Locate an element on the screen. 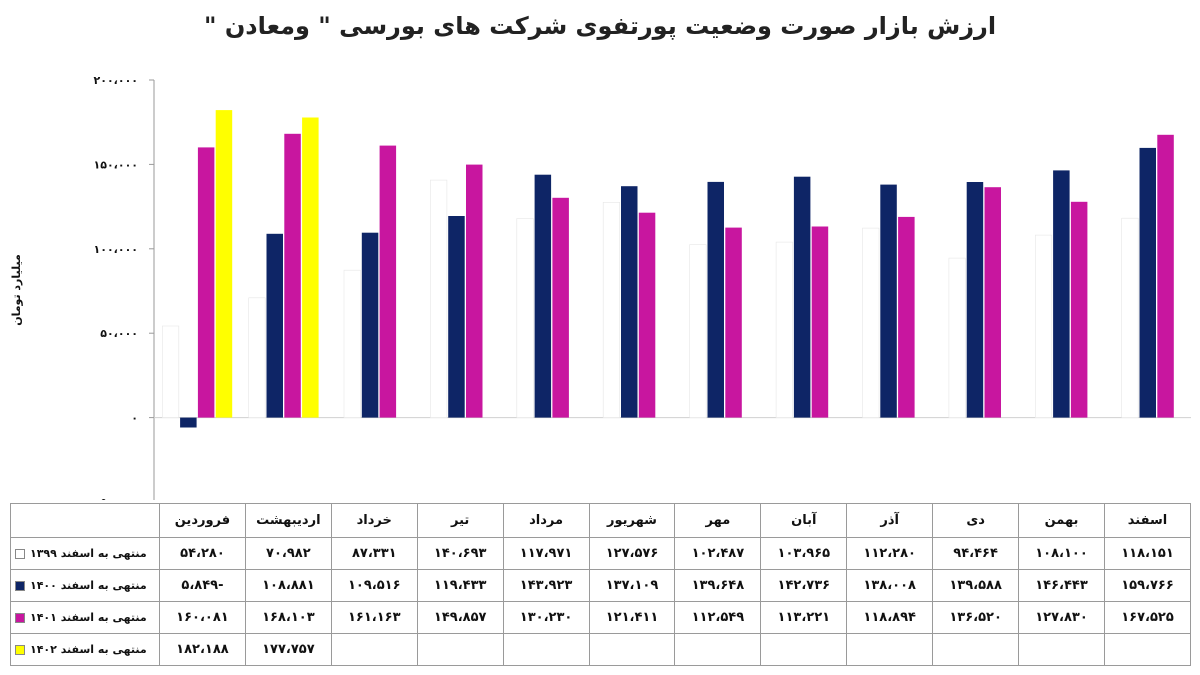 The width and height of the screenshot is (1200, 675). value-cell: ۱۲۱،۴۱۱ is located at coordinates (632, 617).